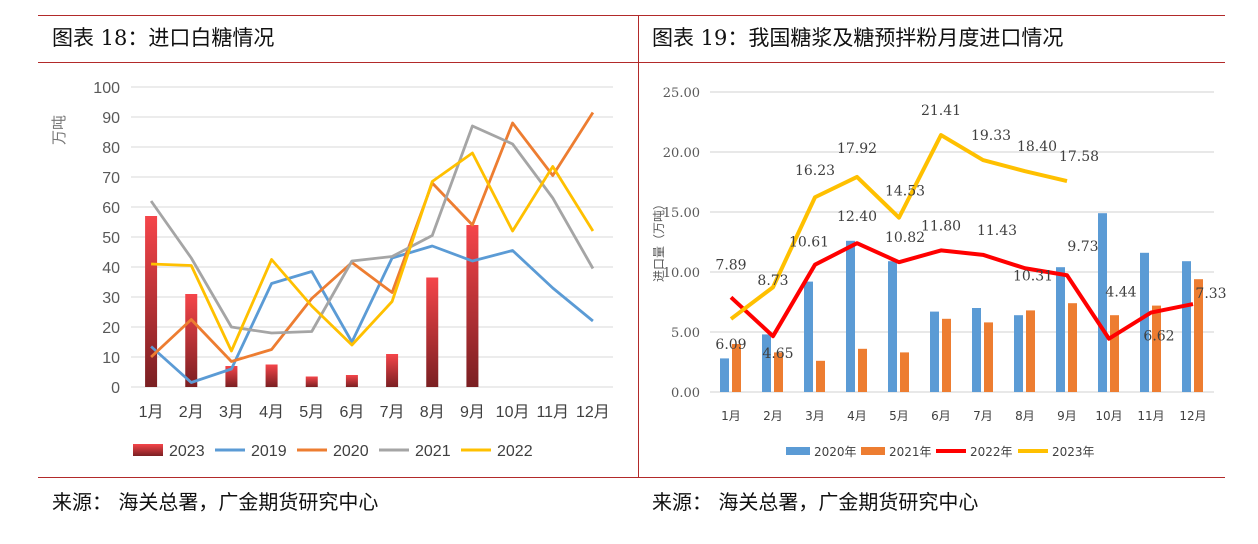 The height and width of the screenshot is (544, 1258). Describe the element at coordinates (681, 273) in the screenshot. I see `y-tick-label: 10.00` at that location.